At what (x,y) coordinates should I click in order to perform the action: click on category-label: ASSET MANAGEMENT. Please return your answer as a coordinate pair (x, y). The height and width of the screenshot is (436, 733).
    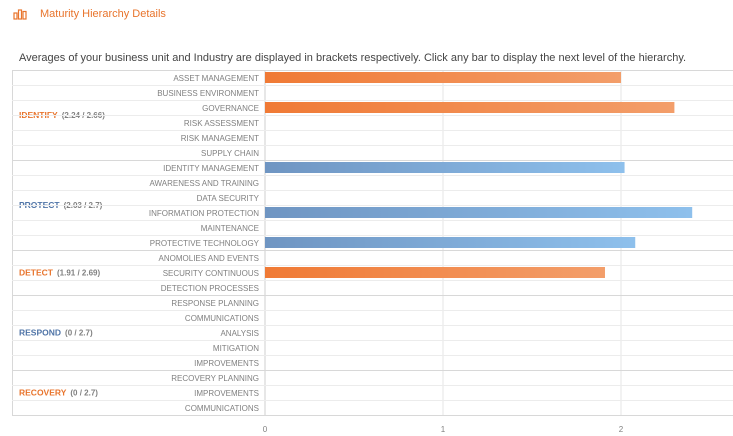
    Looking at the image, I should click on (216, 78).